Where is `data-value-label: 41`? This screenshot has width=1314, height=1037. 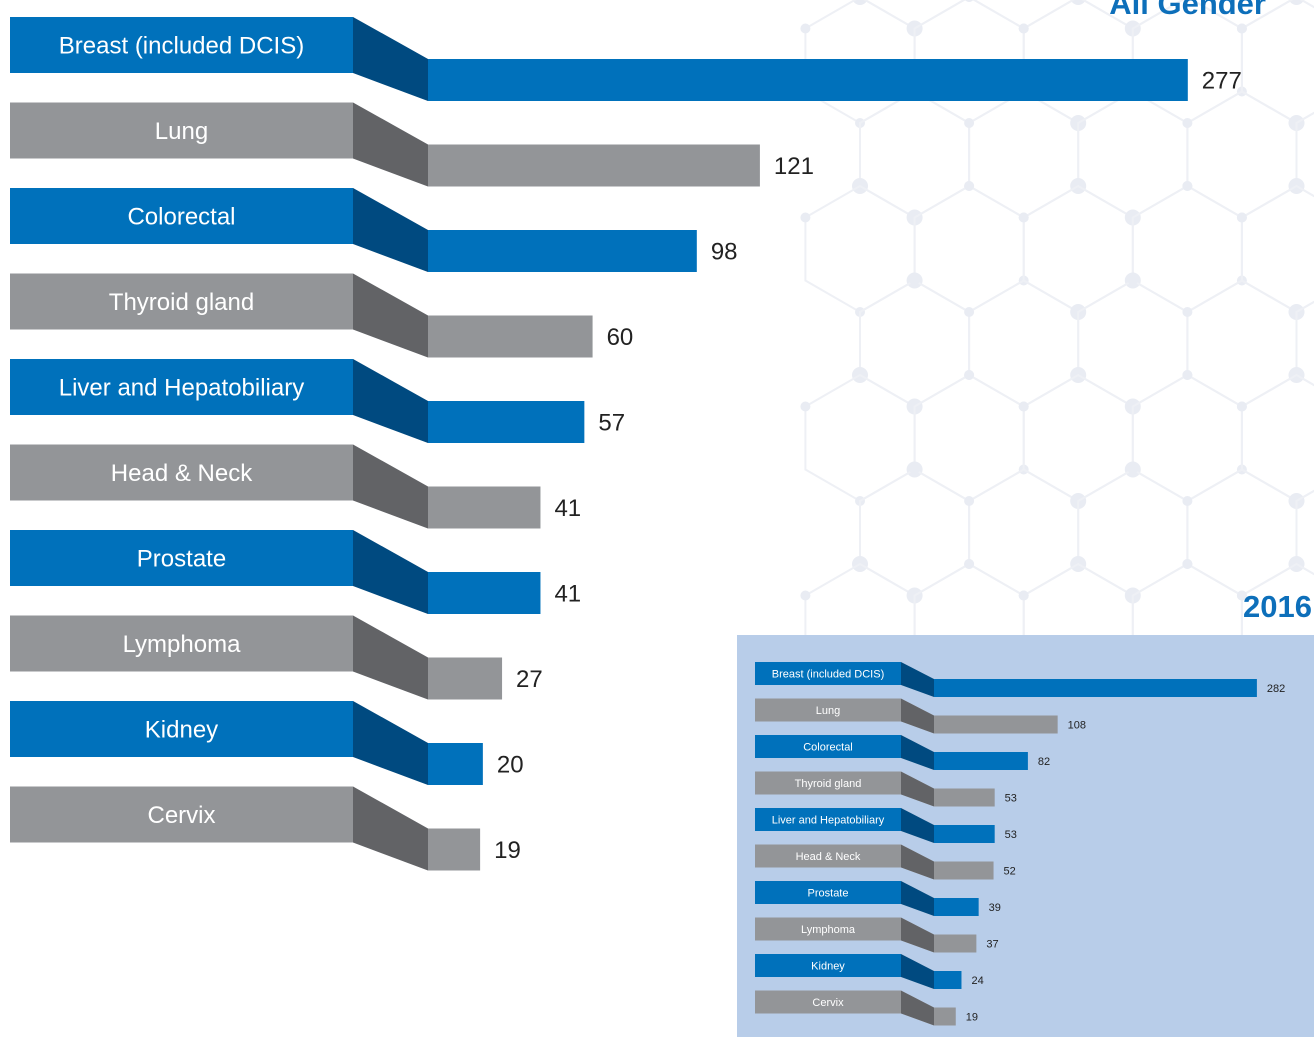 data-value-label: 41 is located at coordinates (567, 508).